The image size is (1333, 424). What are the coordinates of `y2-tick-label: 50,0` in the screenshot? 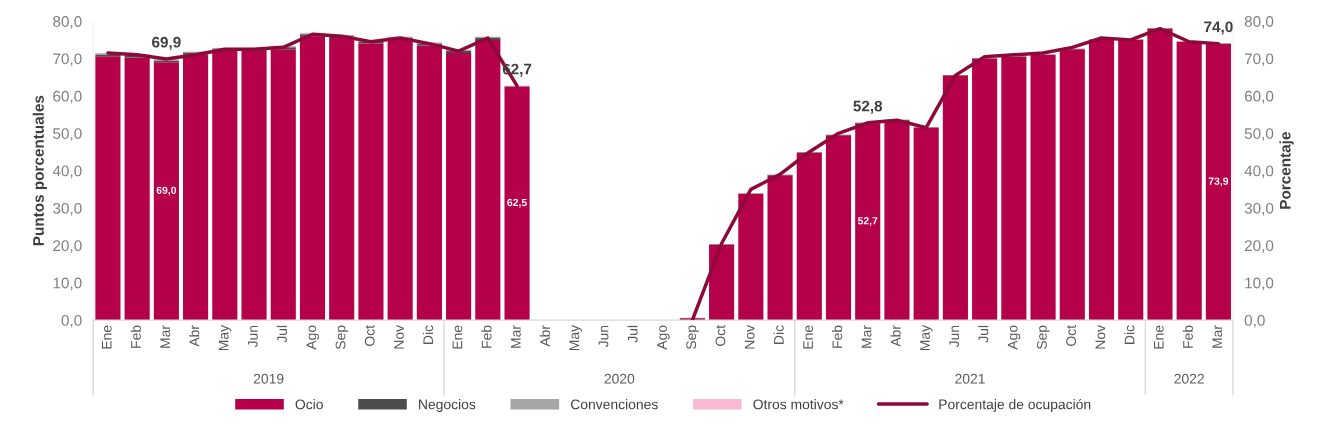 It's located at (1259, 134).